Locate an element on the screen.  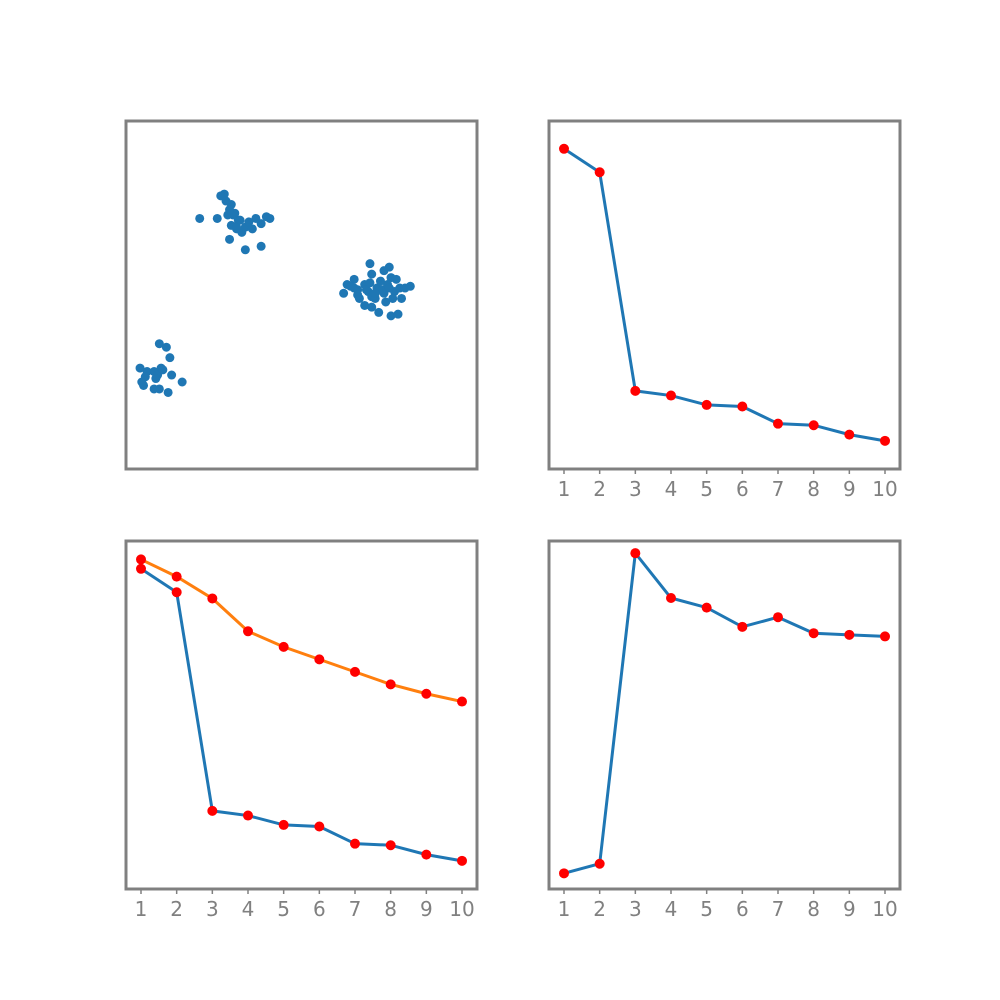
line-panel-bottom-right: 1 2 3 4 5 6 7 8 9 10 is located at coordinates (724, 730).